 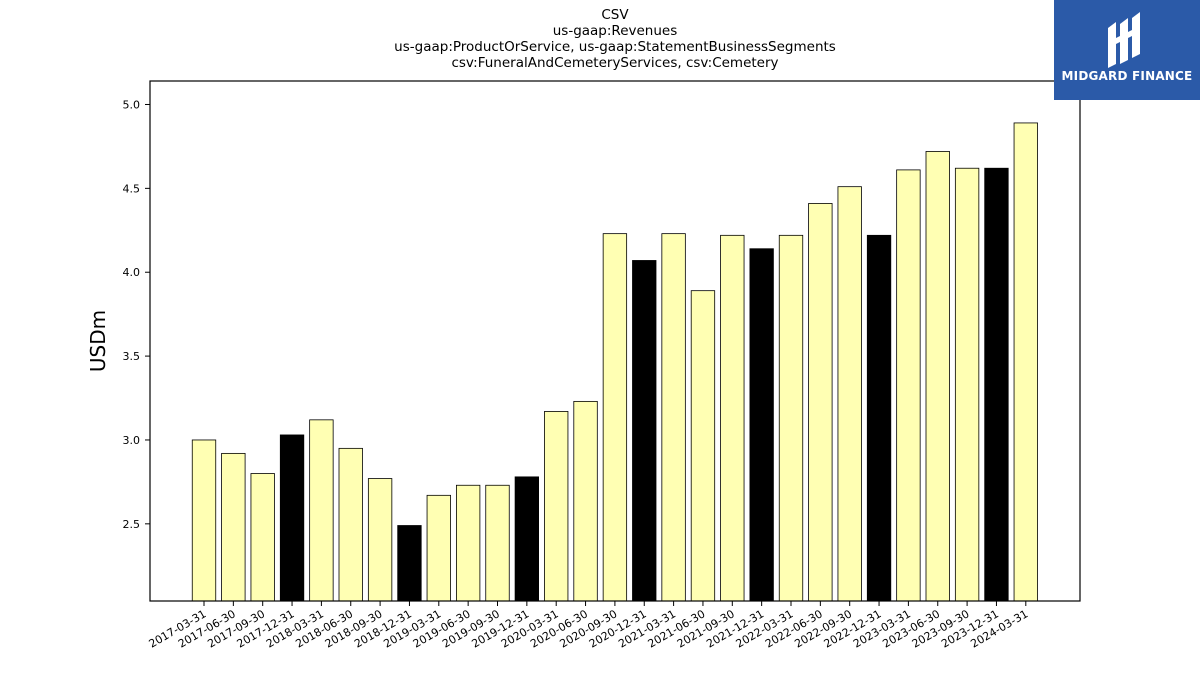 I want to click on y-axis-label: USDm, so click(x=98, y=341).